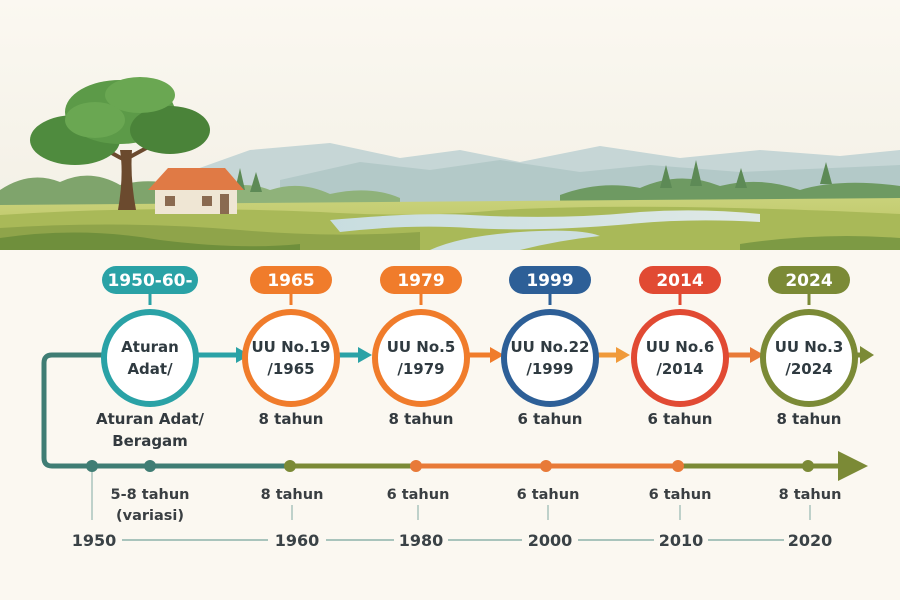 The width and height of the screenshot is (900, 600). I want to click on circle-arrows, so click(536, 355).